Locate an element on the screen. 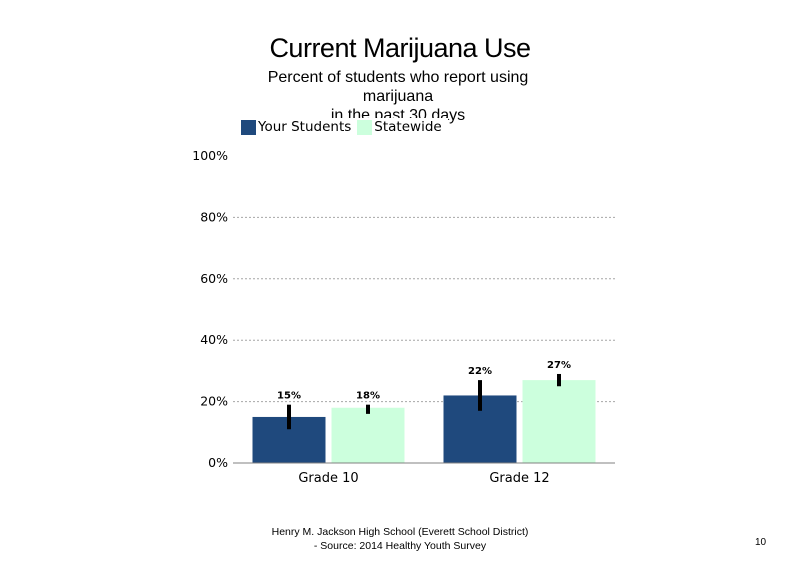 The width and height of the screenshot is (800, 568). legend-swatch-your-students is located at coordinates (248, 127).